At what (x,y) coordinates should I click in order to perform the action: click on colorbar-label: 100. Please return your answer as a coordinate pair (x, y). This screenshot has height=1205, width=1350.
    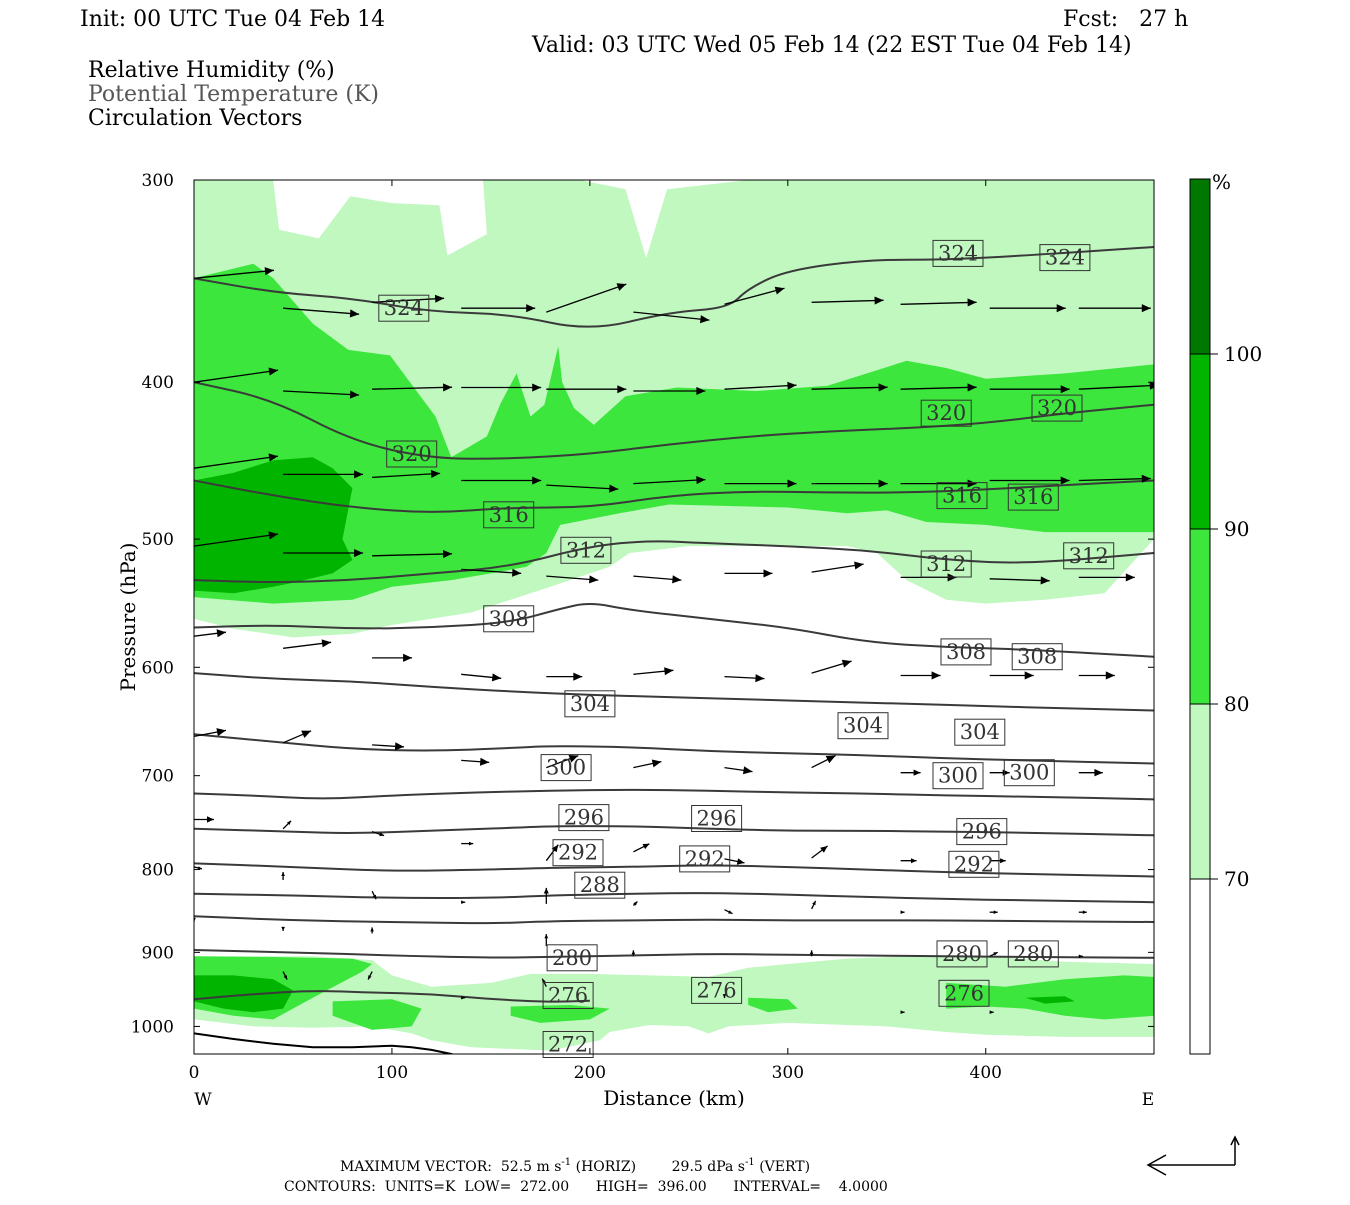
    Looking at the image, I should click on (1243, 354).